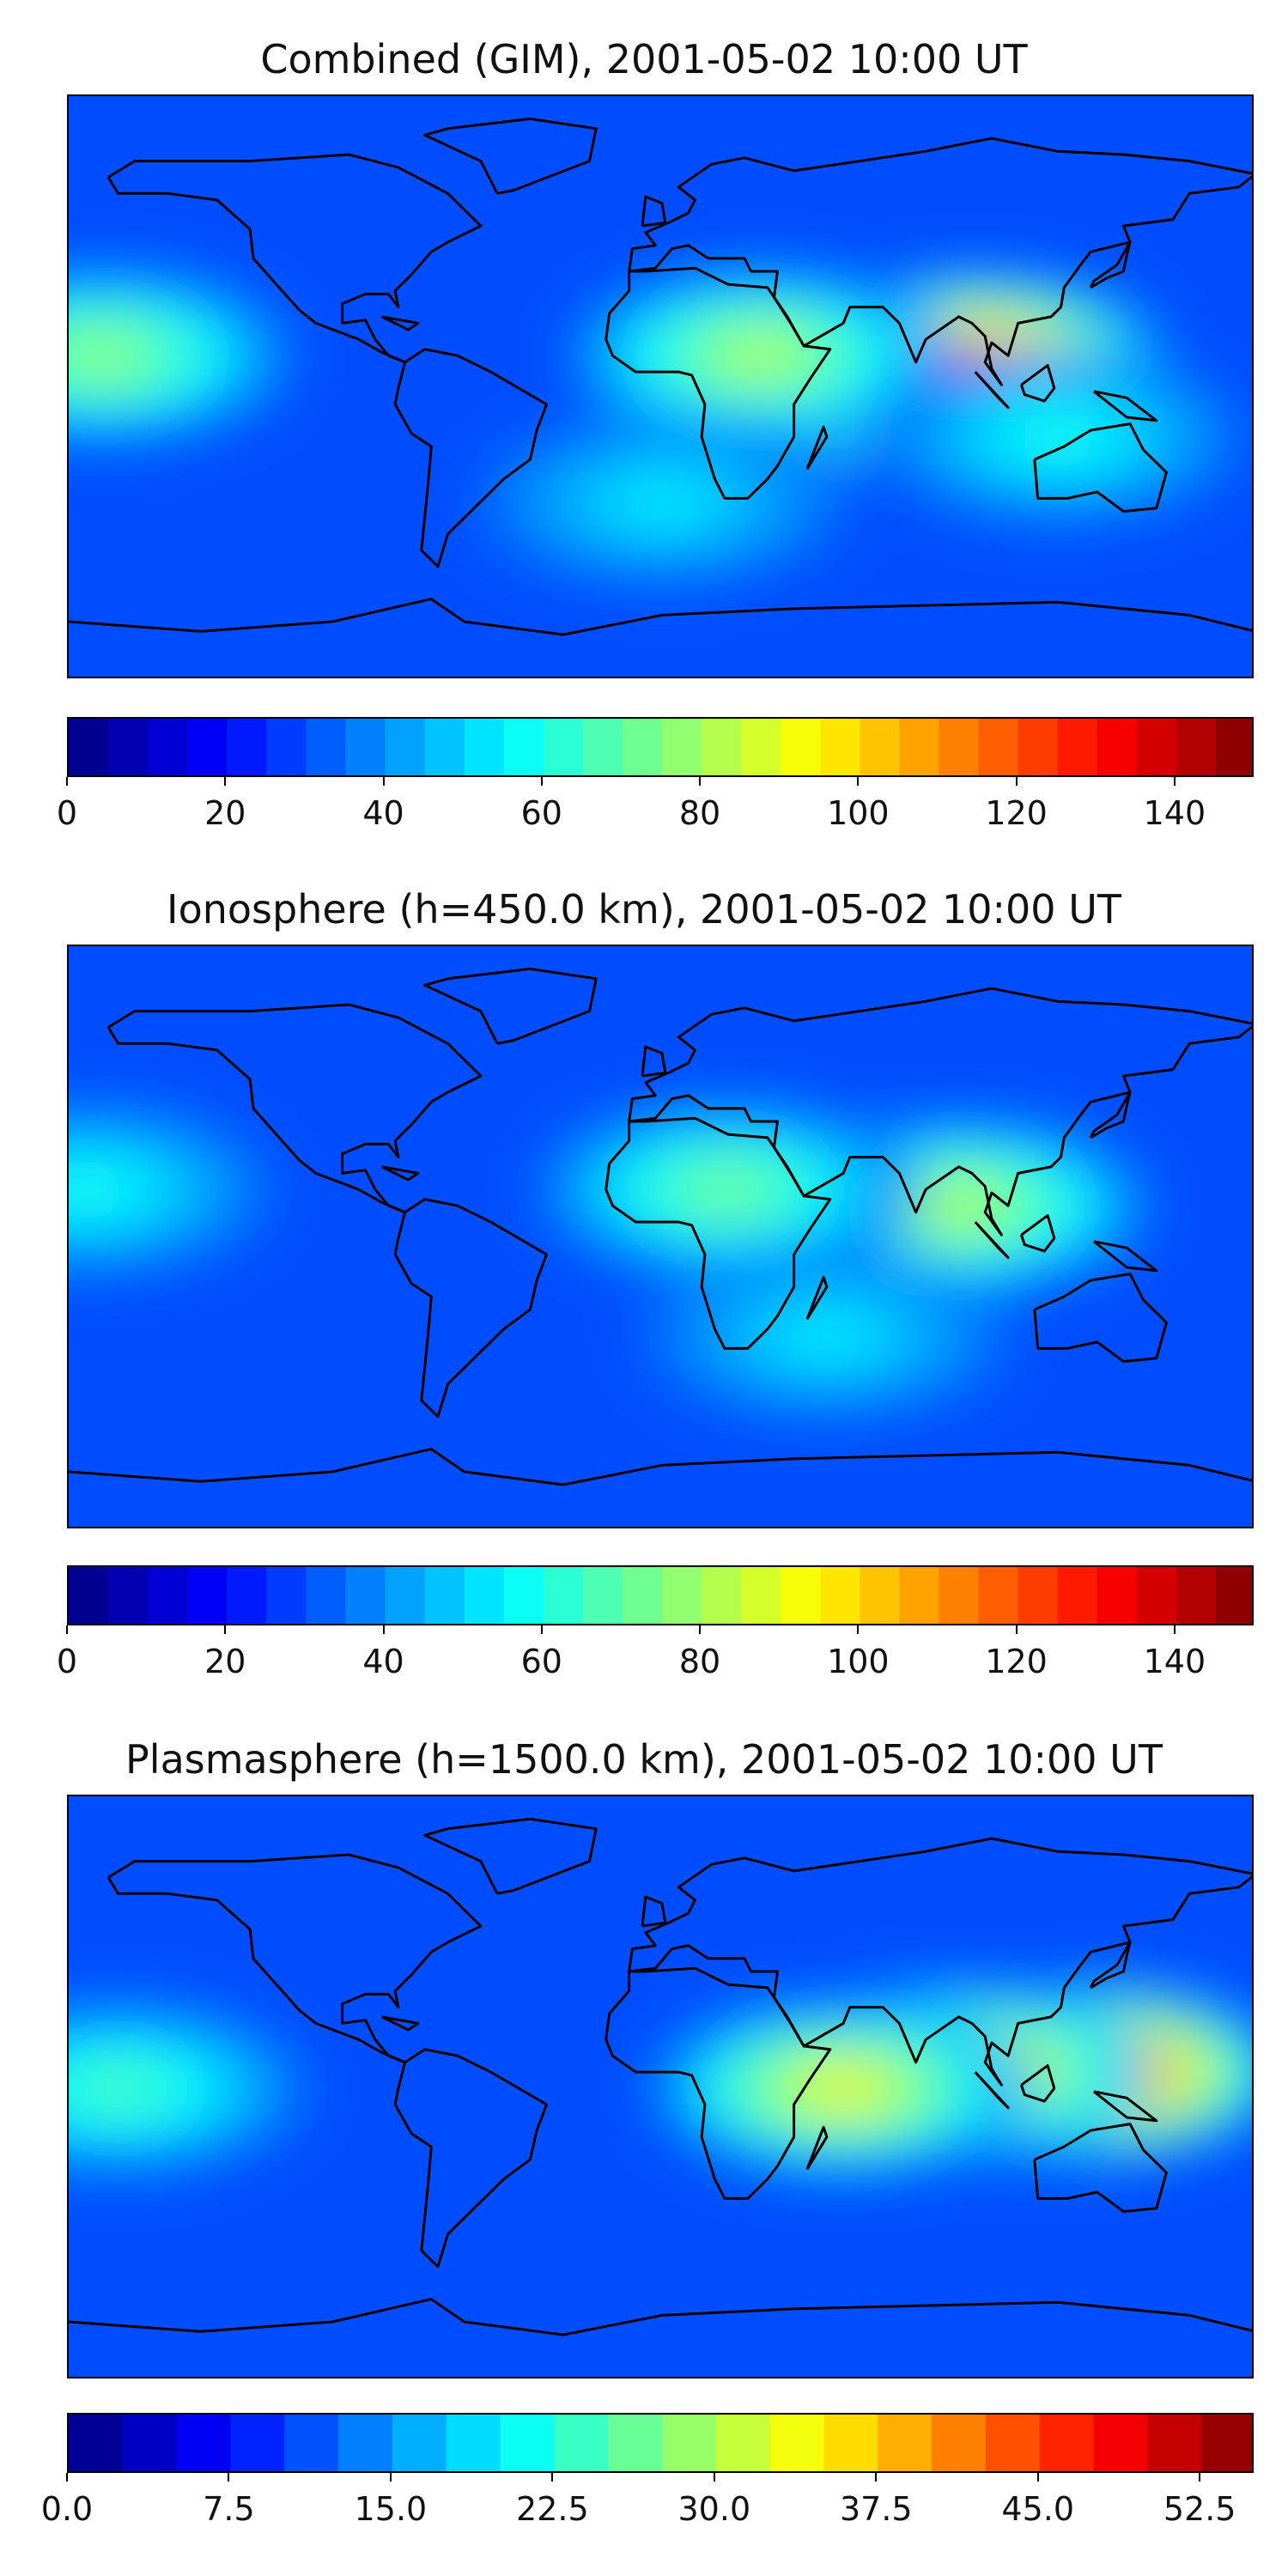  Describe the element at coordinates (1038, 2509) in the screenshot. I see `tick-label: 45.0` at that location.